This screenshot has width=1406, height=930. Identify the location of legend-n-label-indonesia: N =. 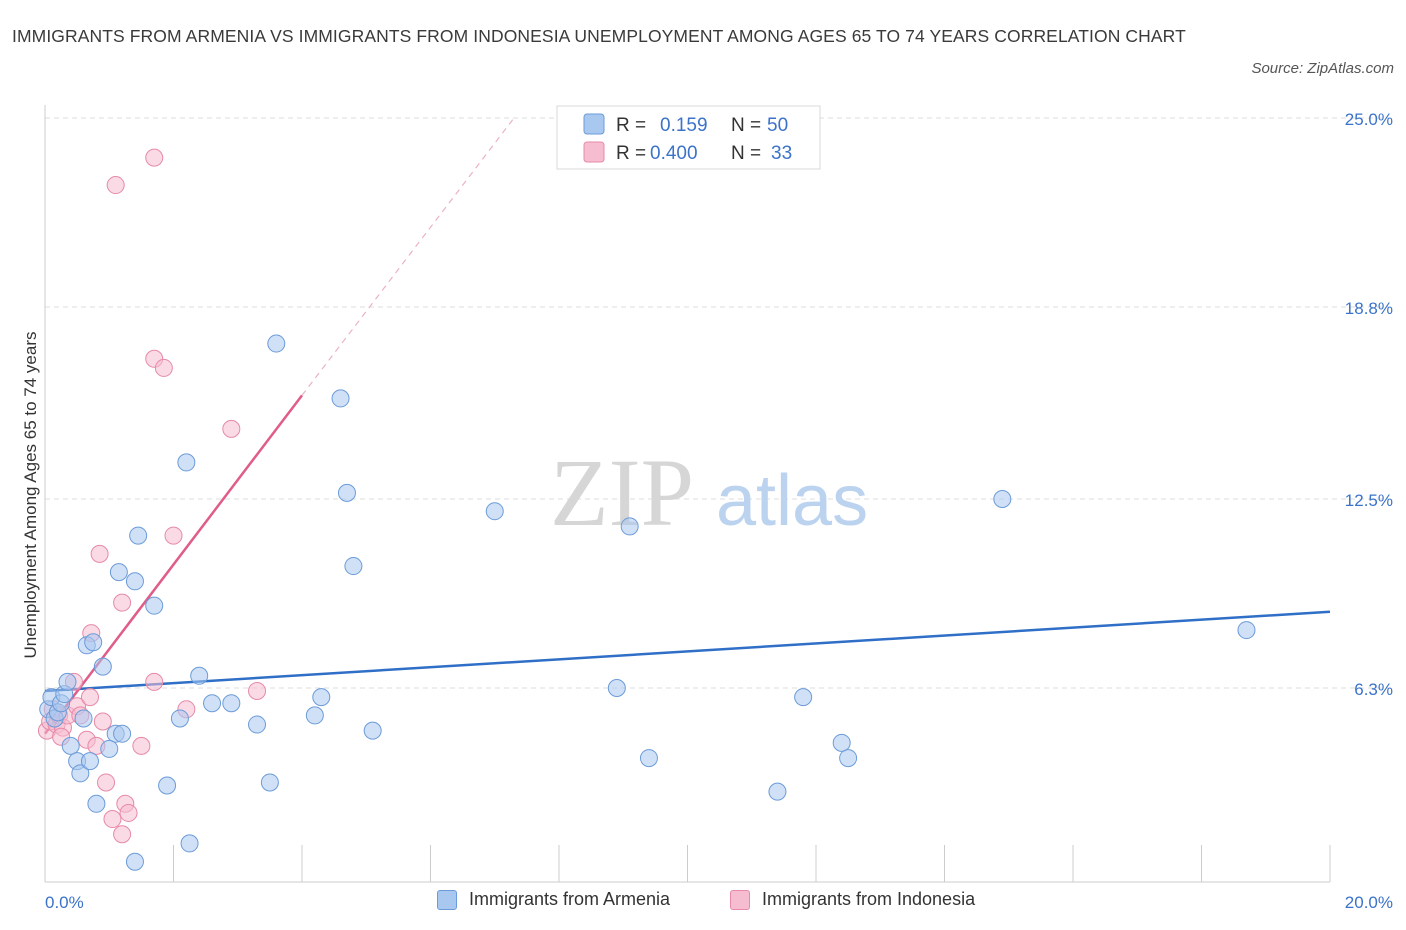
(746, 153).